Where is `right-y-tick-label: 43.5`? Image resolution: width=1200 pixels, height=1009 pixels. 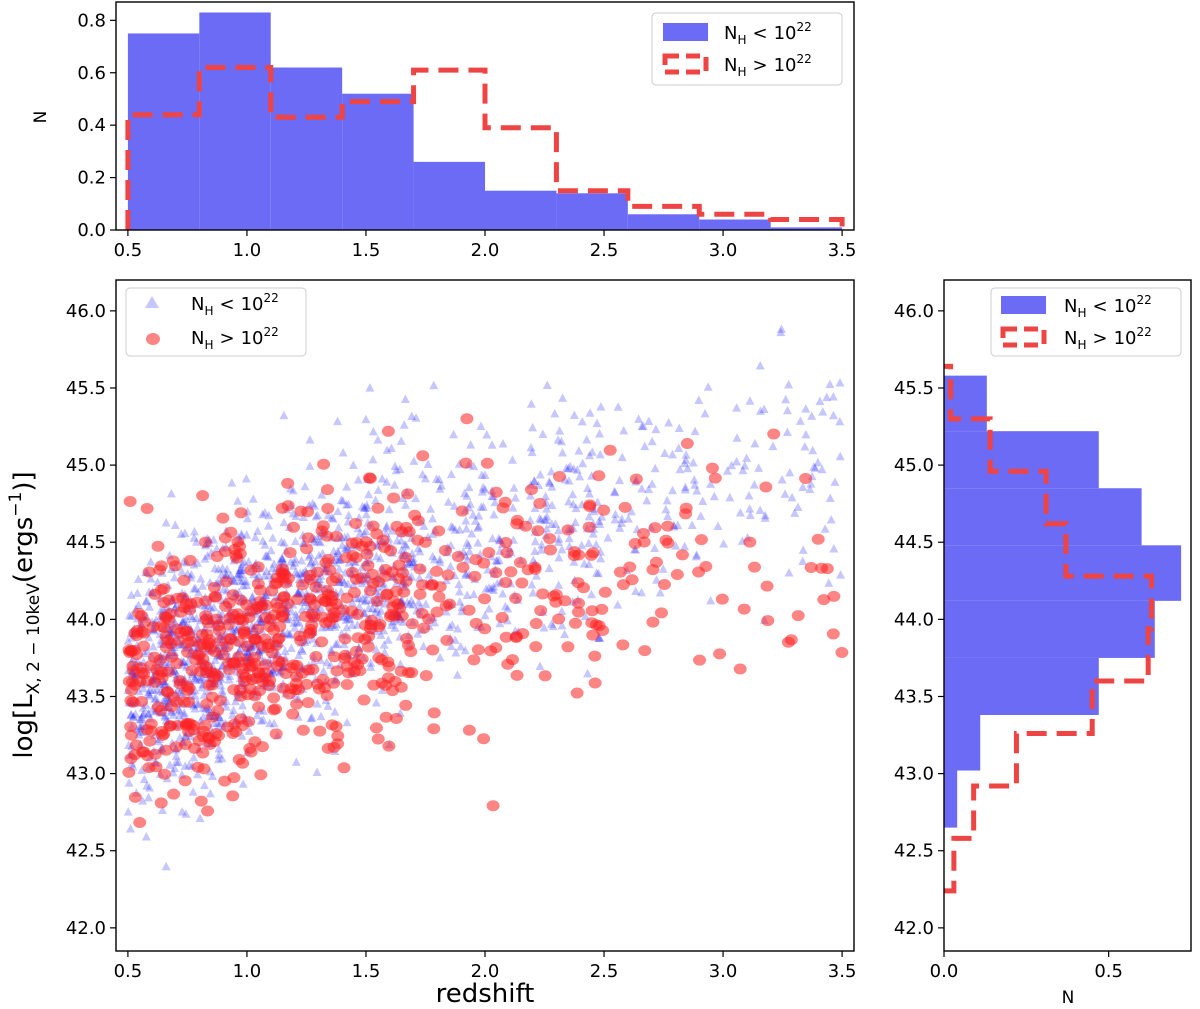
right-y-tick-label: 43.5 is located at coordinates (914, 696).